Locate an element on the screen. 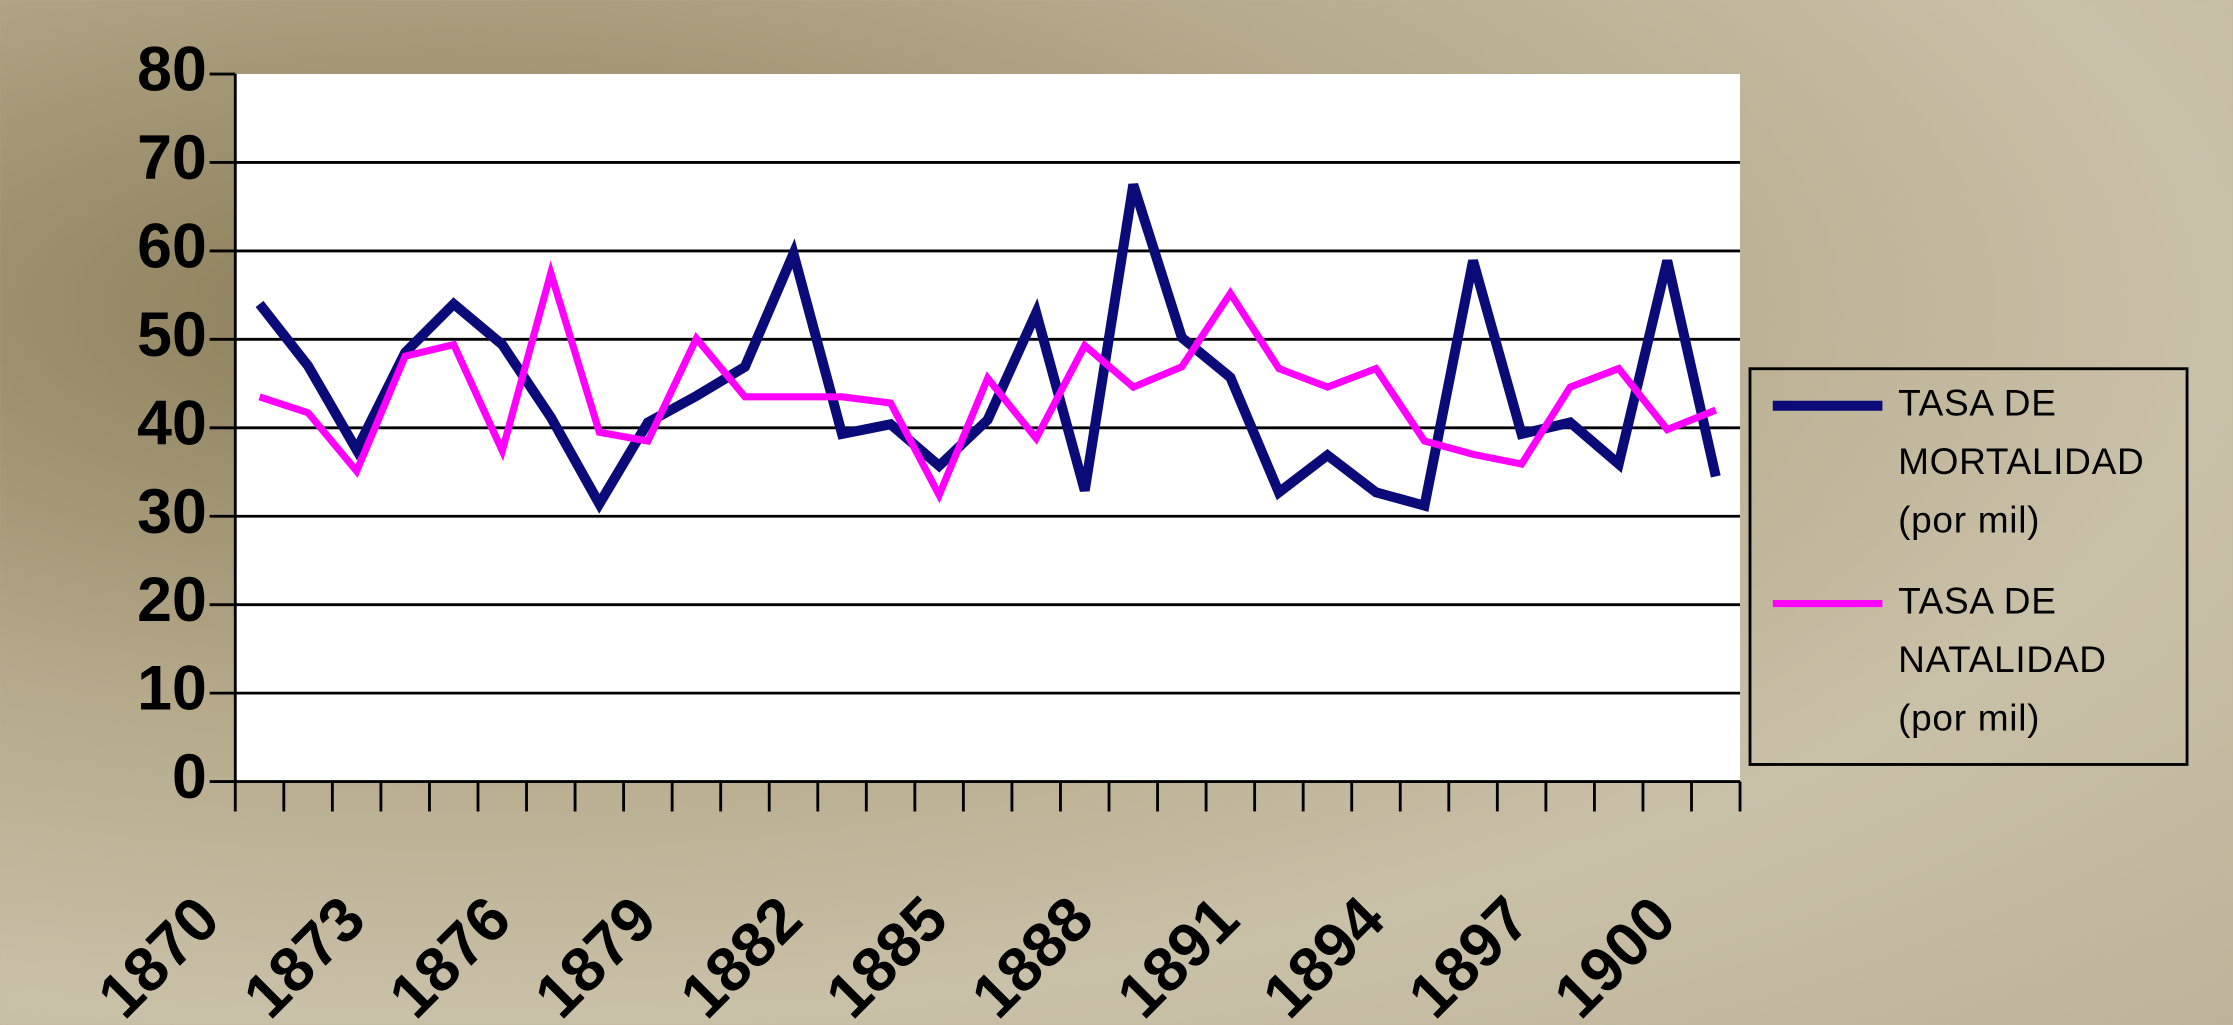 The image size is (2233, 1025). x-tick-label: 1894 is located at coordinates (1324, 954).